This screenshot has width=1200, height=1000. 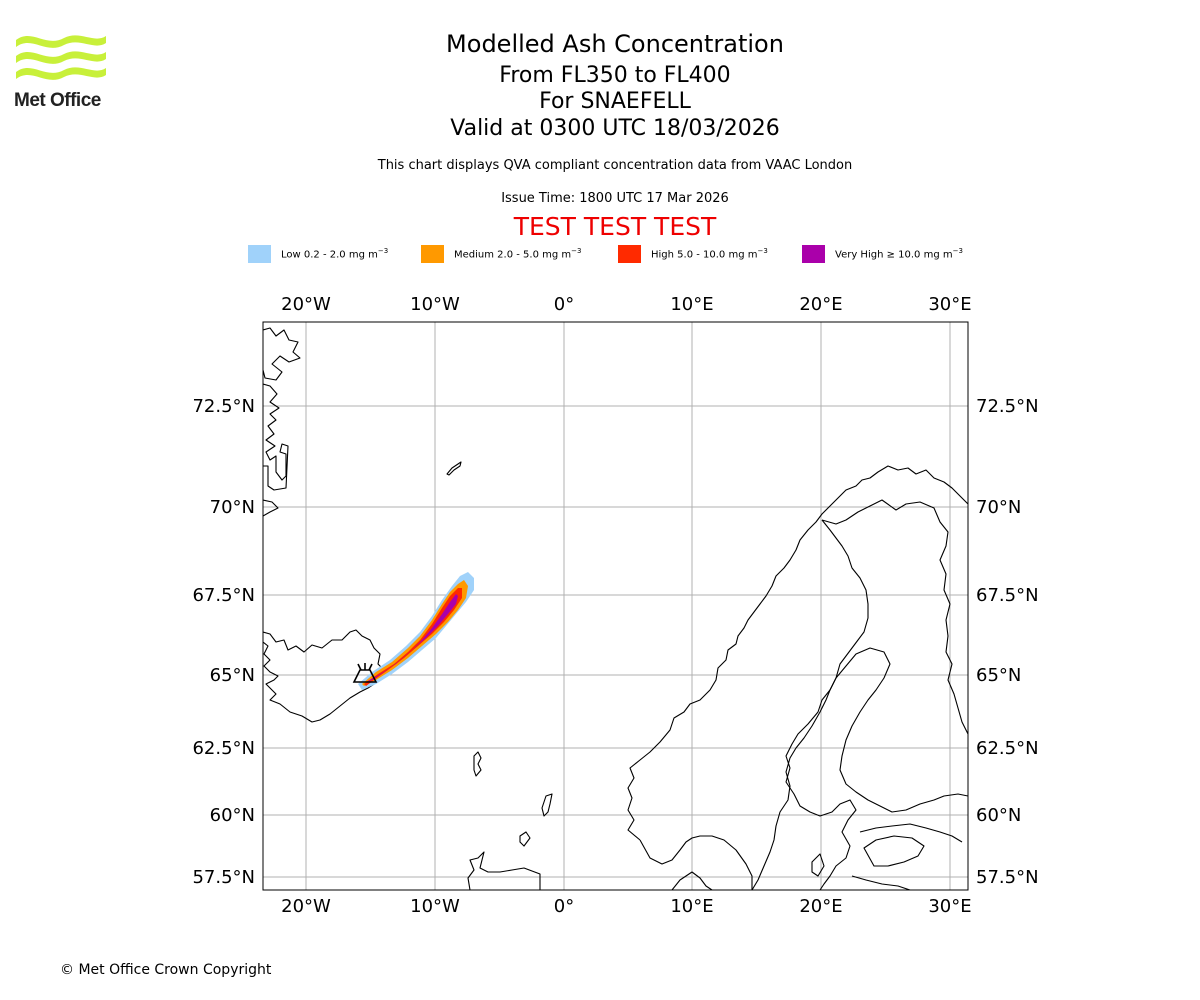 What do you see at coordinates (223, 748) in the screenshot?
I see `lat-label-left: 62.5°N` at bounding box center [223, 748].